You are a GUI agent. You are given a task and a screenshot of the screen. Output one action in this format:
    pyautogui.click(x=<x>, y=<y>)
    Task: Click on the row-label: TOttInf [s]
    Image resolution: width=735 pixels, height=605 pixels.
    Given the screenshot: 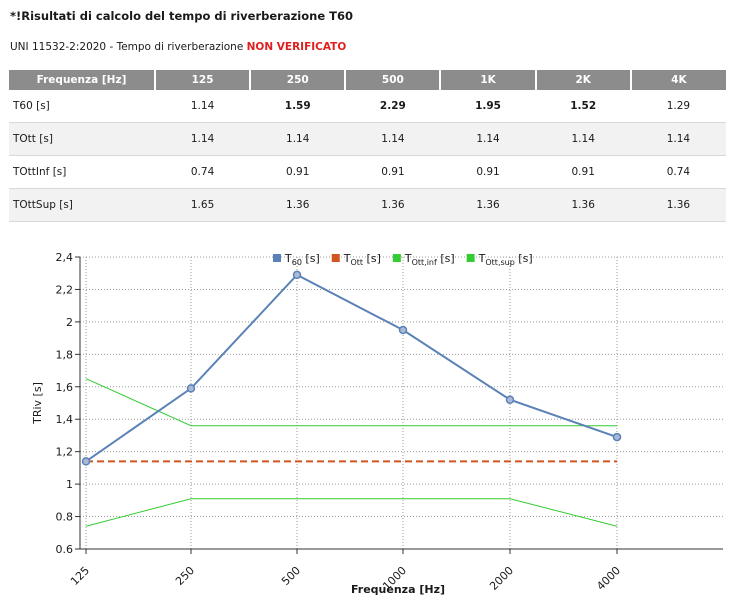 What is the action you would take?
    pyautogui.click(x=82, y=172)
    